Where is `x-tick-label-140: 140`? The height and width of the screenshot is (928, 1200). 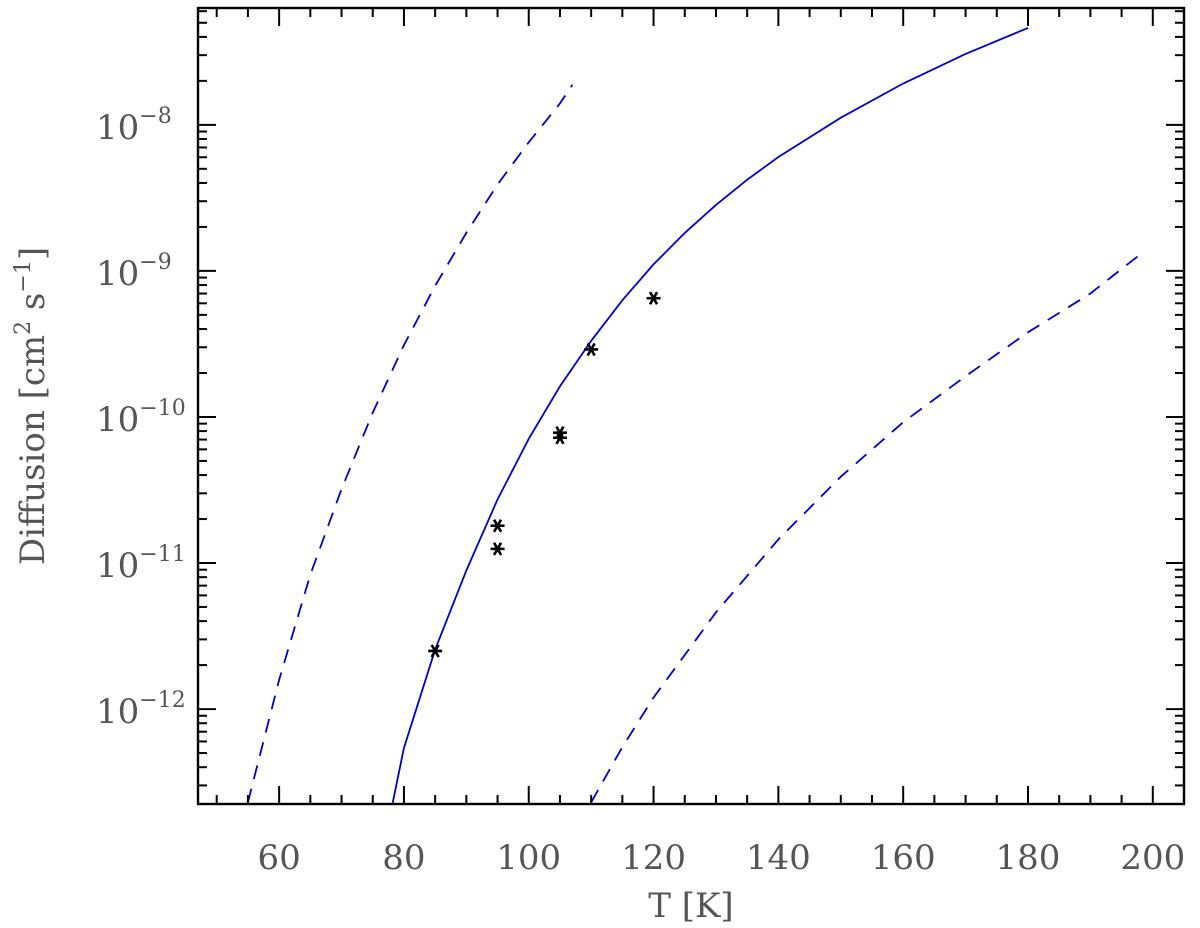 x-tick-label-140: 140 is located at coordinates (778, 858).